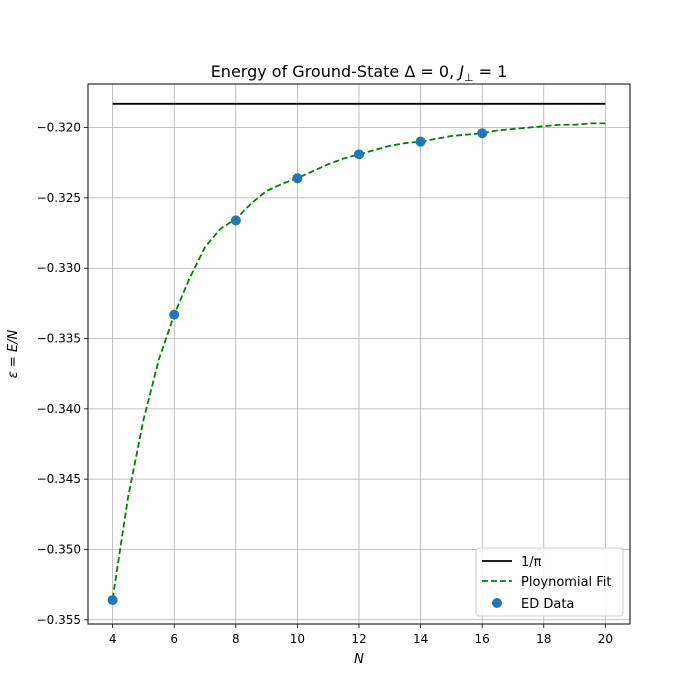  I want to click on chart-title-jval: = 1, so click(491, 71).